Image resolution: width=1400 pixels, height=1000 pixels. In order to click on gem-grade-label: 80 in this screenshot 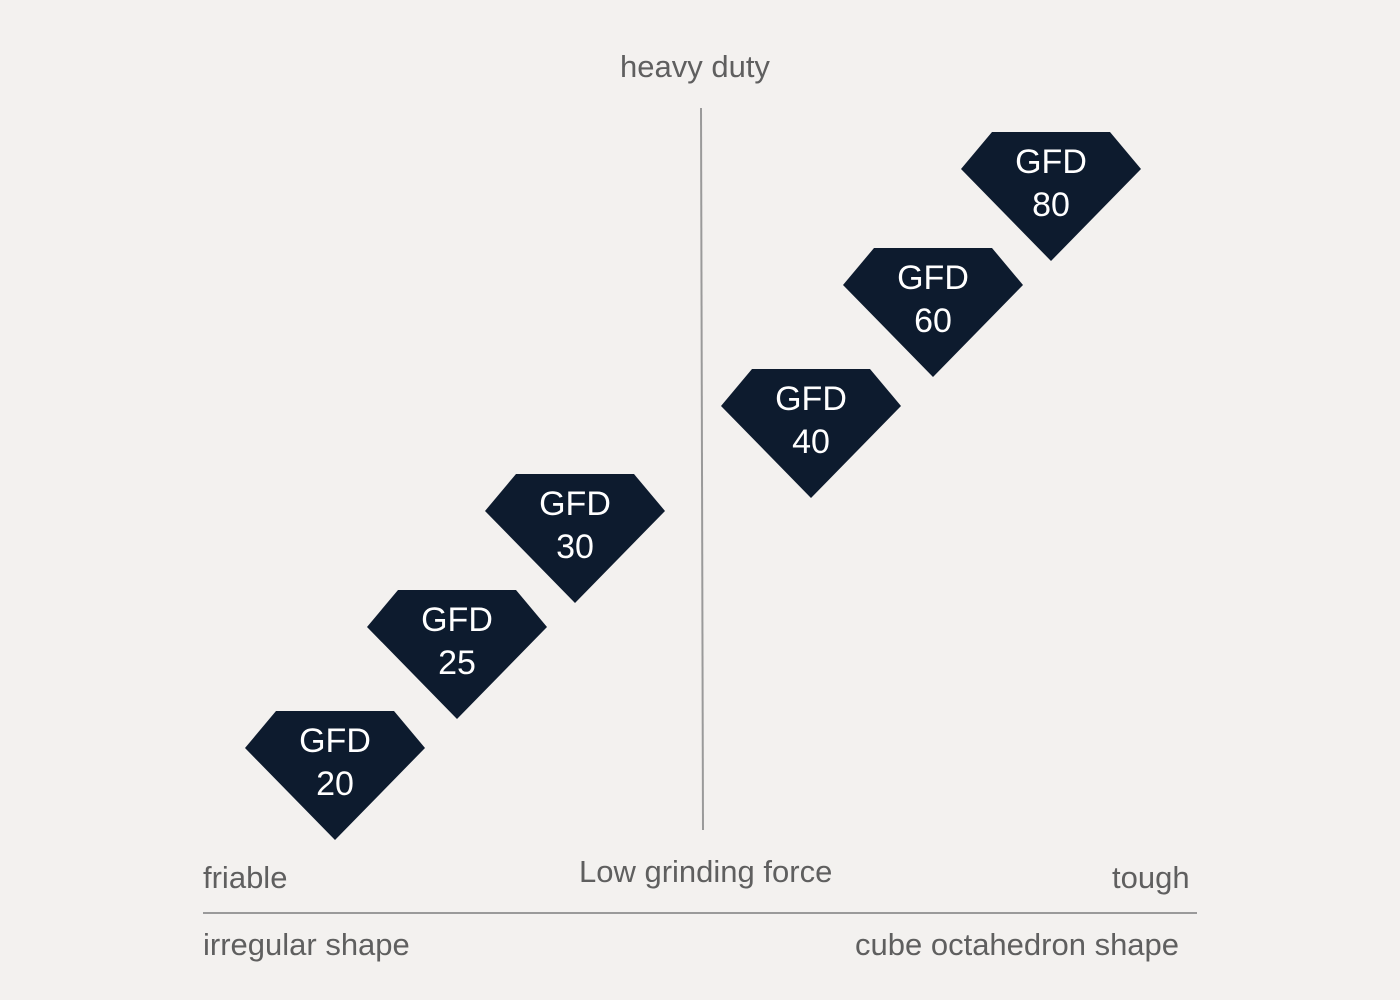, I will do `click(1051, 205)`.